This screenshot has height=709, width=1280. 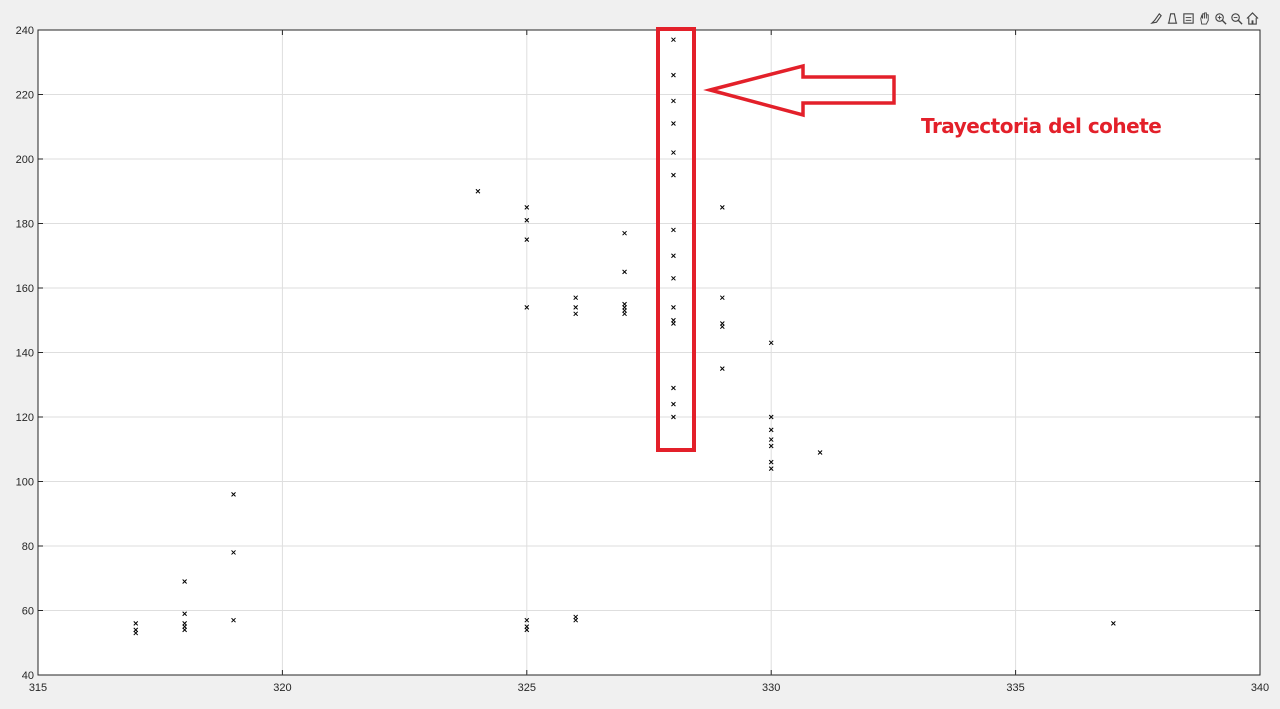 What do you see at coordinates (28, 676) in the screenshot?
I see `y-tick-label: 40` at bounding box center [28, 676].